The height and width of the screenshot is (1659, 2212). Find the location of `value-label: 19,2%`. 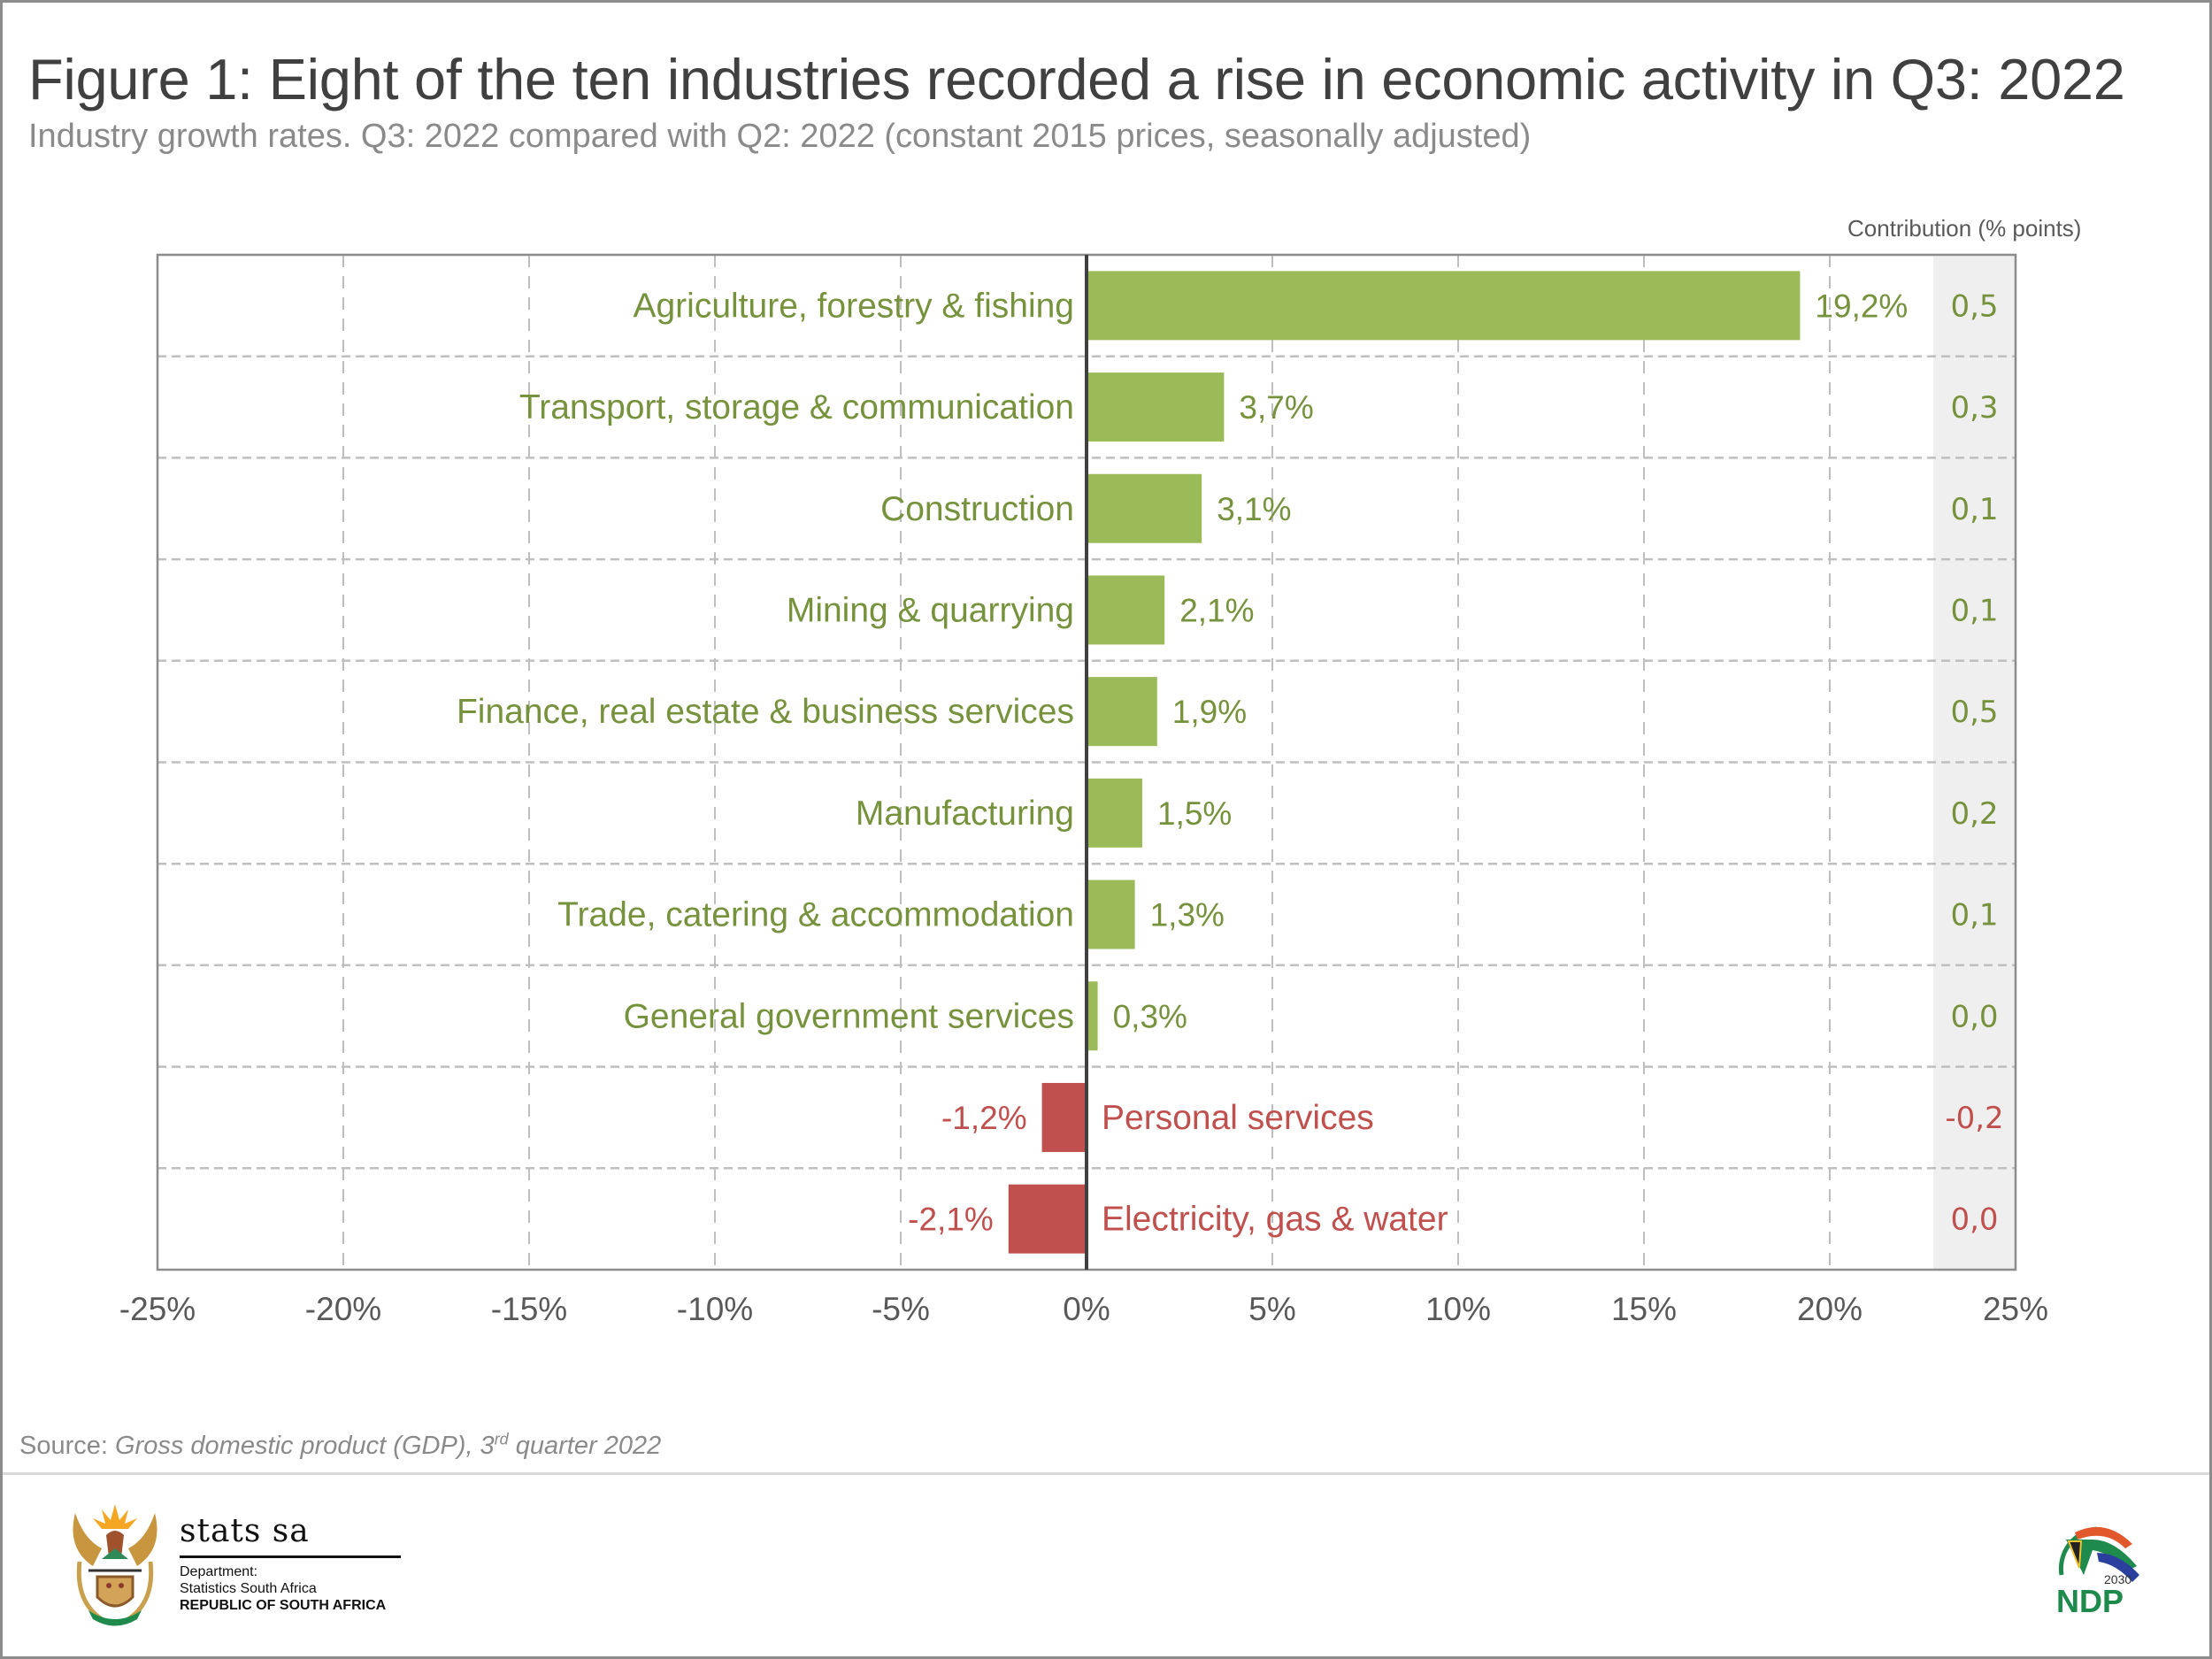

value-label: 19,2% is located at coordinates (1862, 306).